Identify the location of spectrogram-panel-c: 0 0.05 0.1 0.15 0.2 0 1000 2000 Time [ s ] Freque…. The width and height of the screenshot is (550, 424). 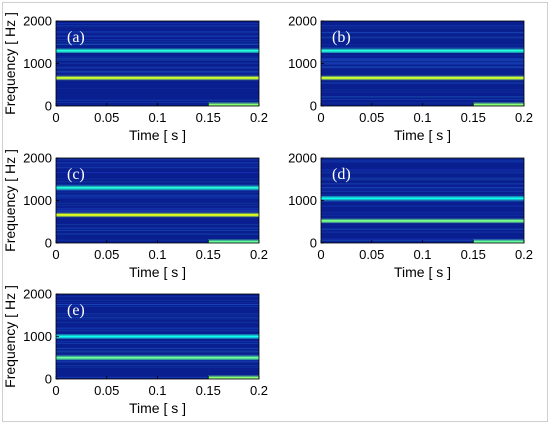
(135, 214).